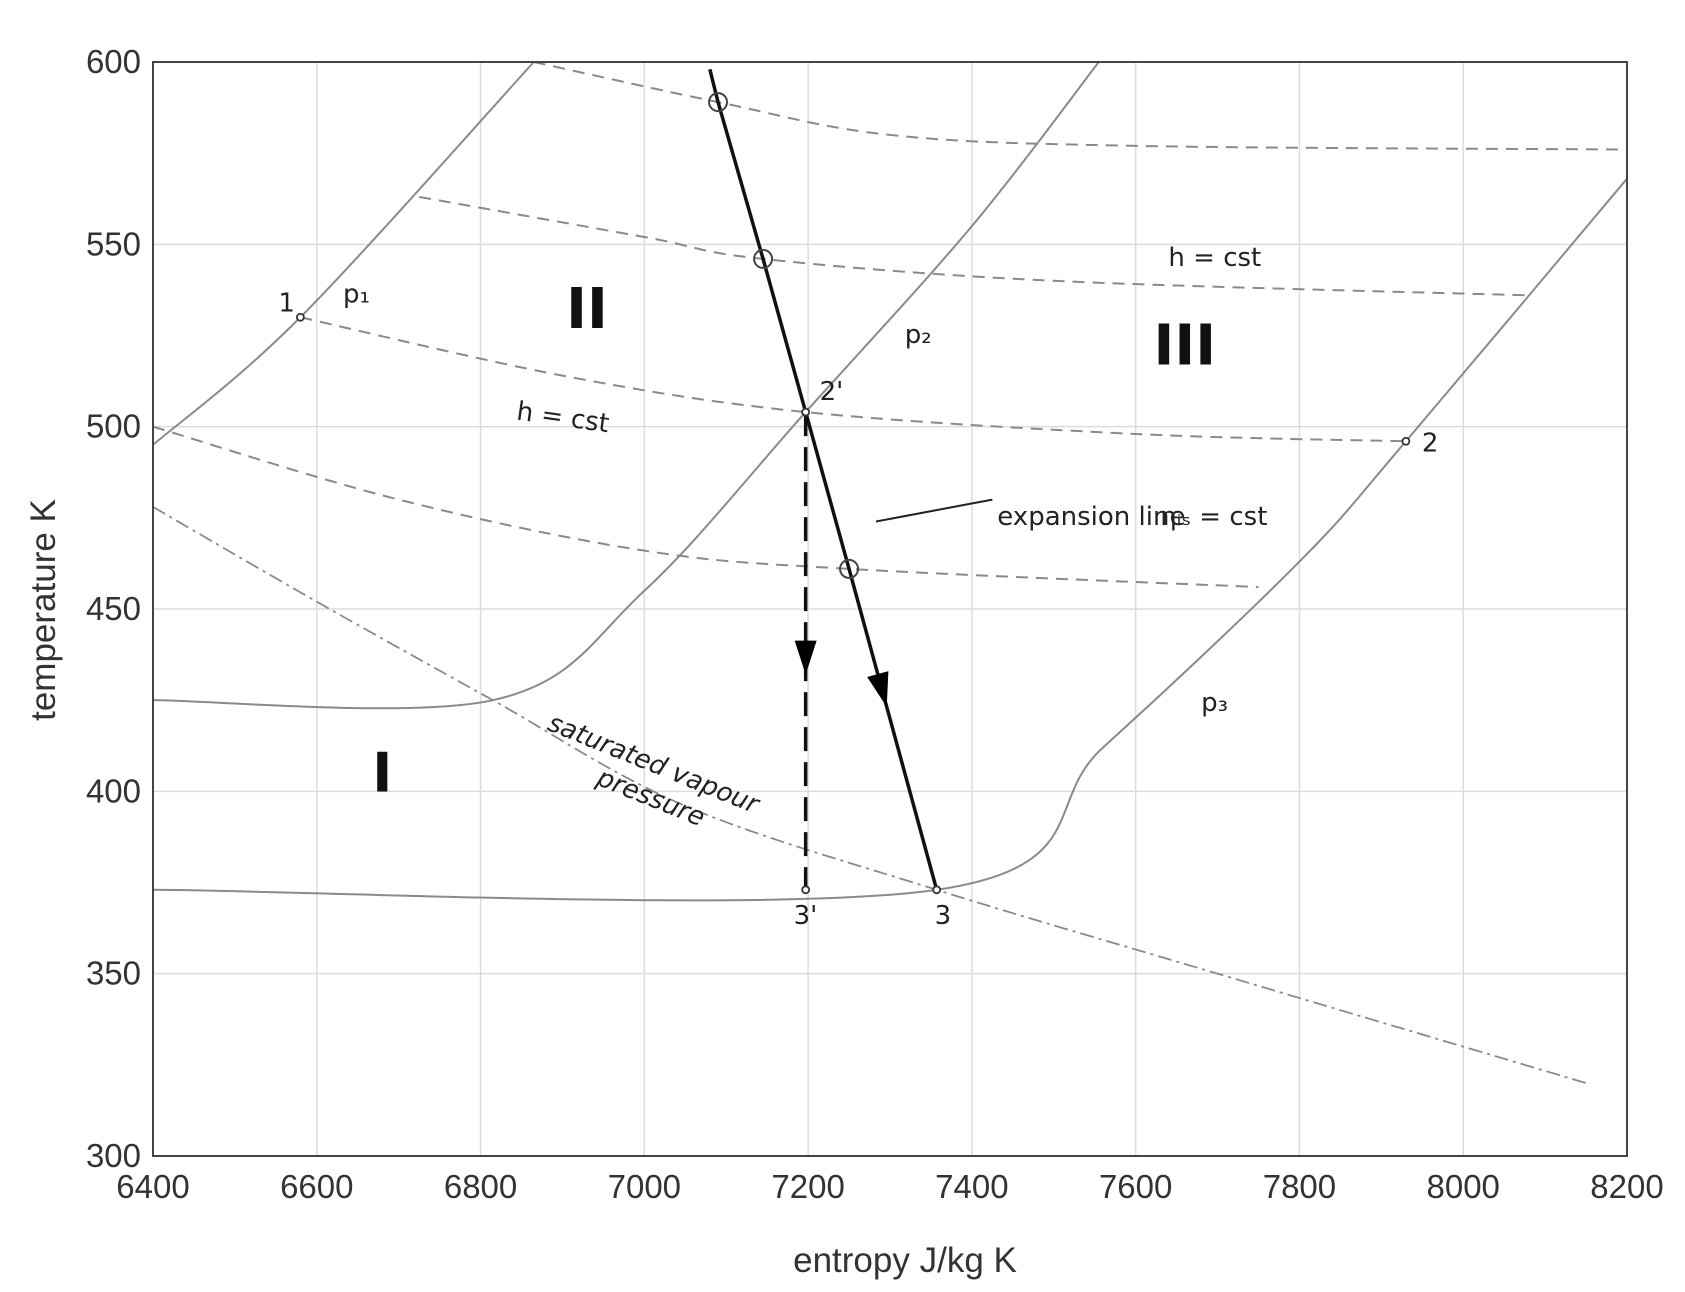  I want to click on x-tick-label: 7200, so click(807, 1186).